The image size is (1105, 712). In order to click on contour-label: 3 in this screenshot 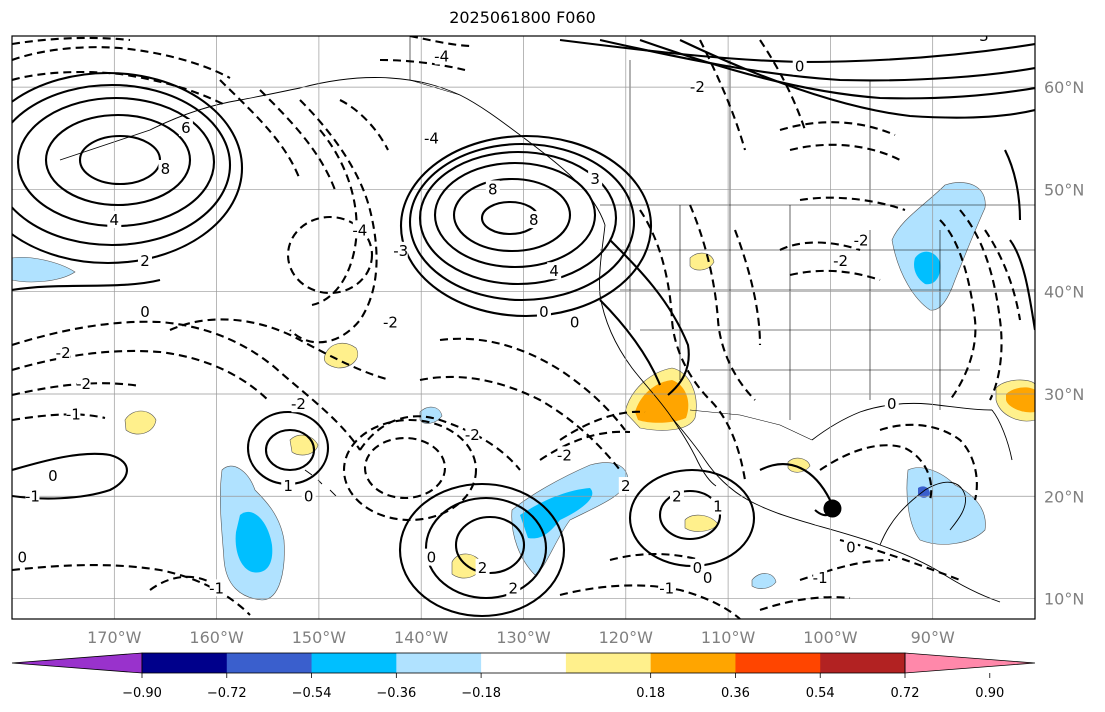, I will do `click(984, 36)`.